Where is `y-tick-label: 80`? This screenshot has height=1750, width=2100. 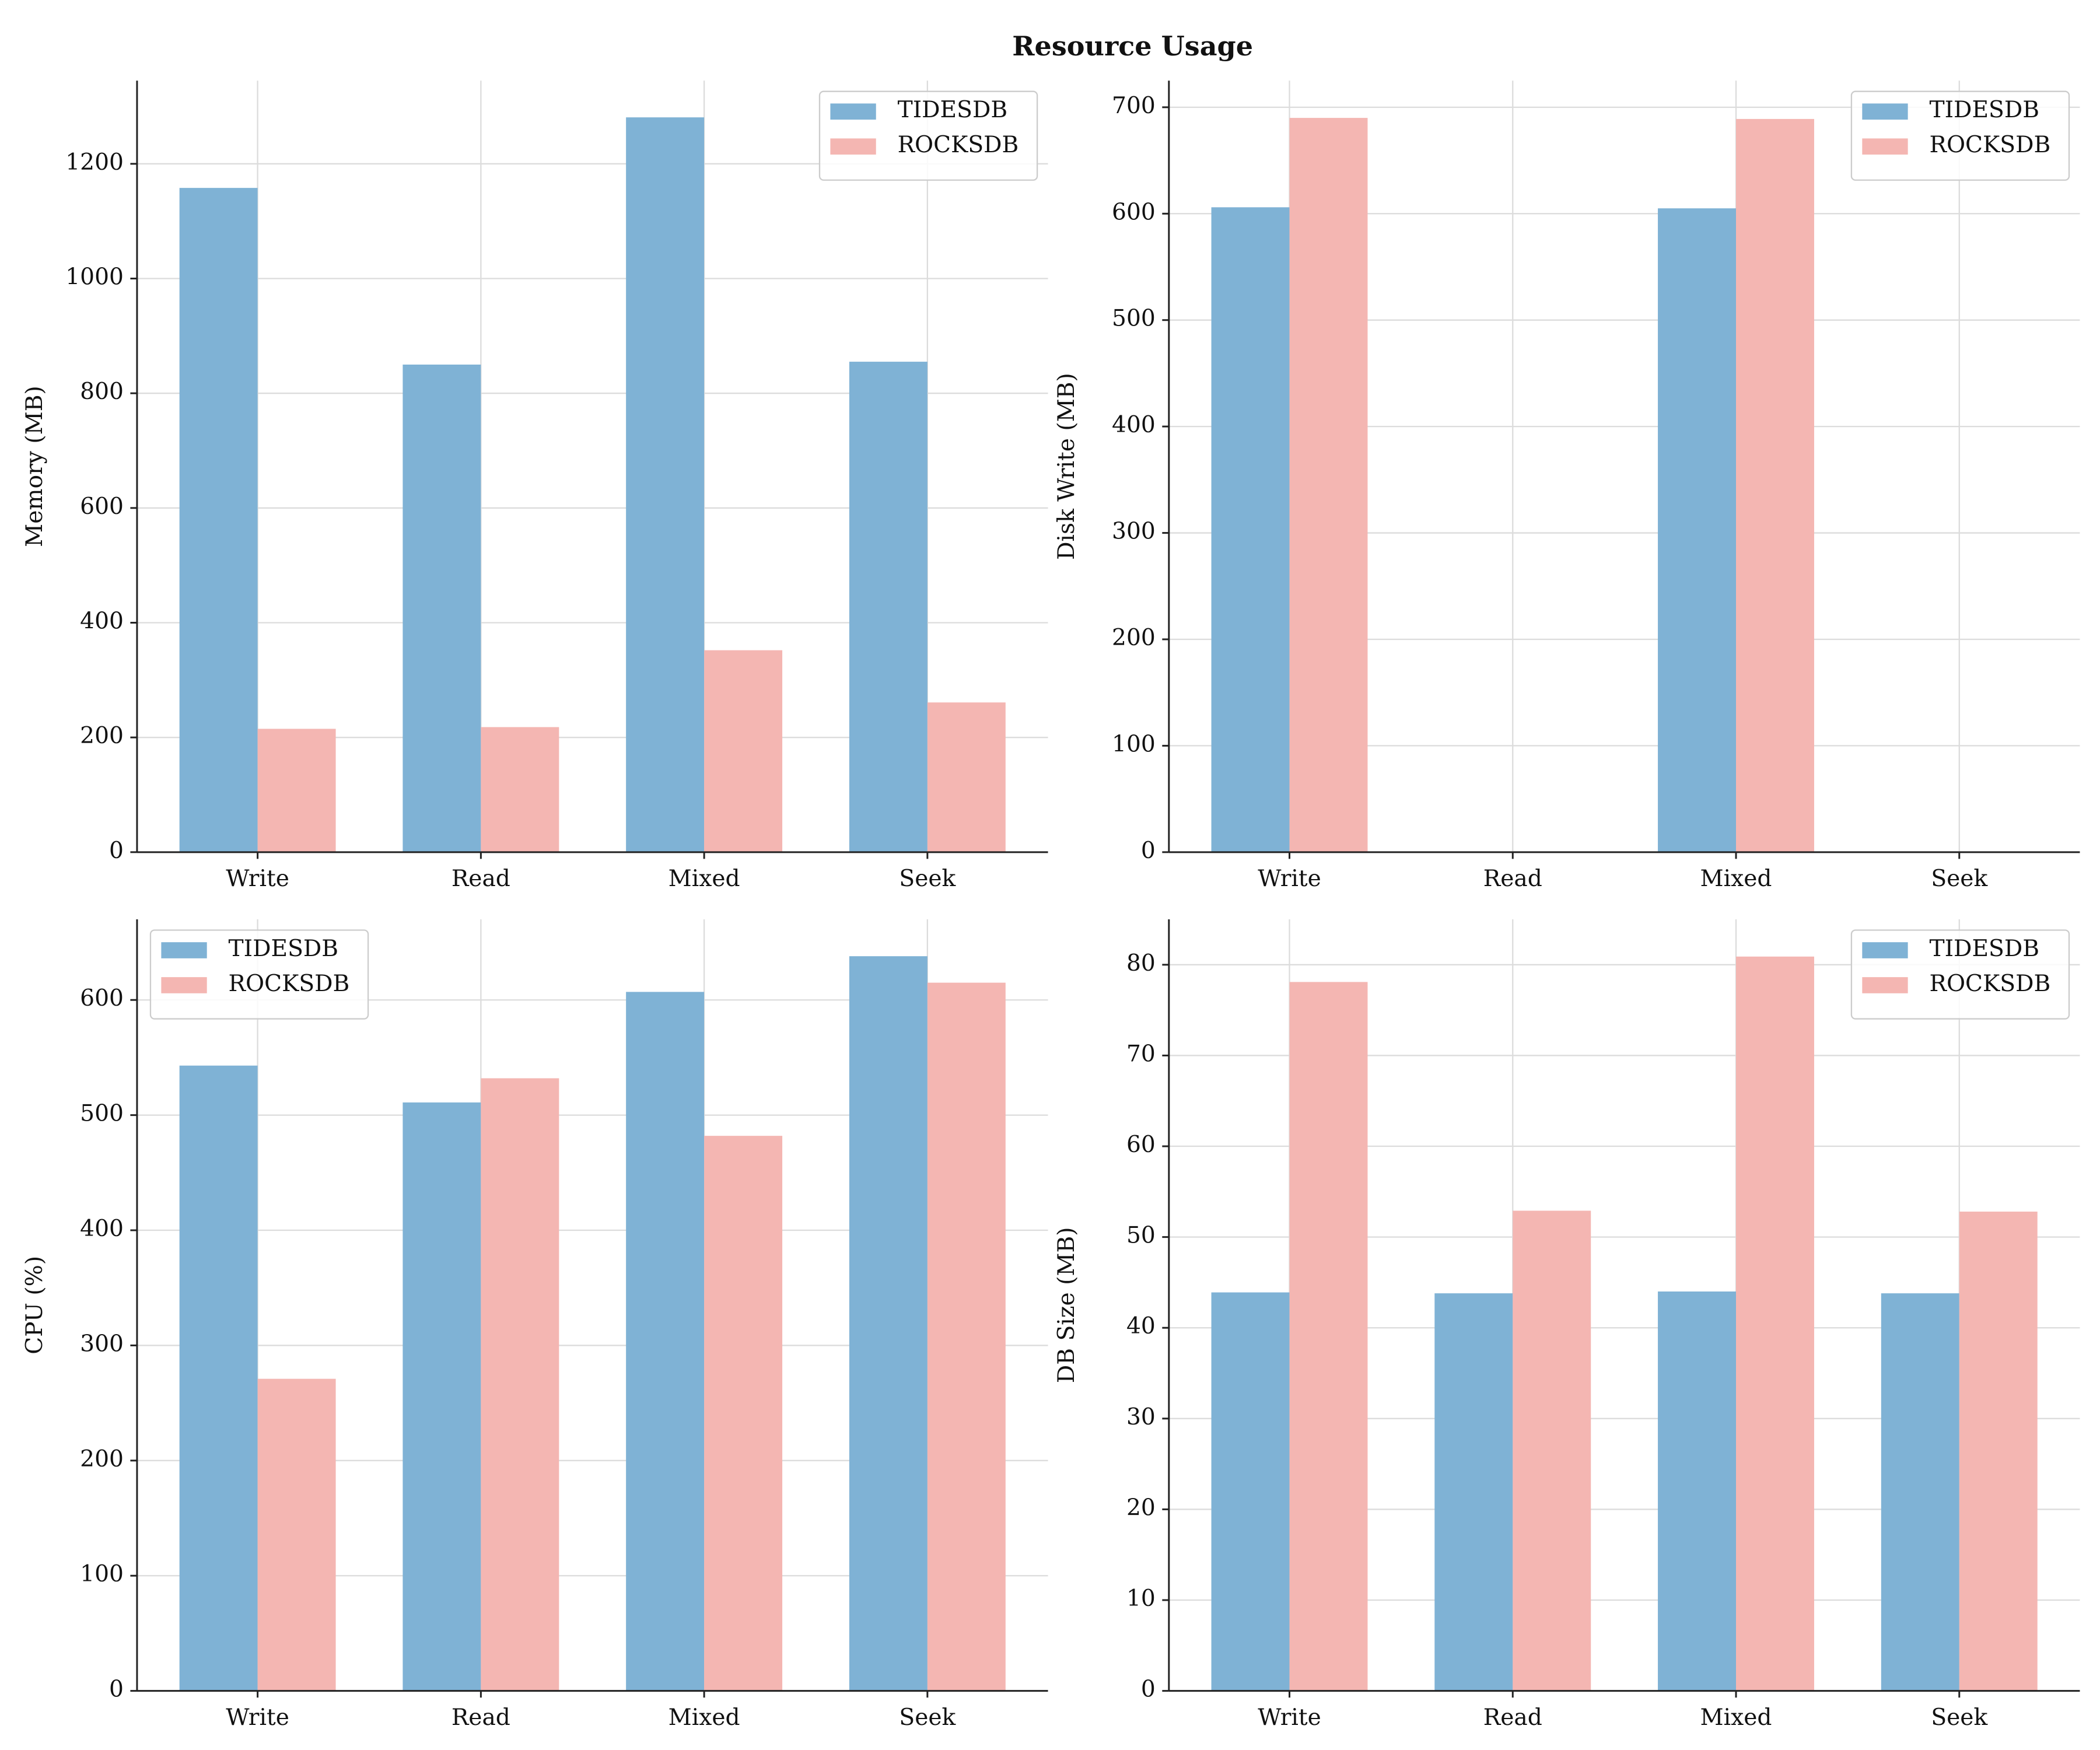
y-tick-label: 80 is located at coordinates (1141, 963).